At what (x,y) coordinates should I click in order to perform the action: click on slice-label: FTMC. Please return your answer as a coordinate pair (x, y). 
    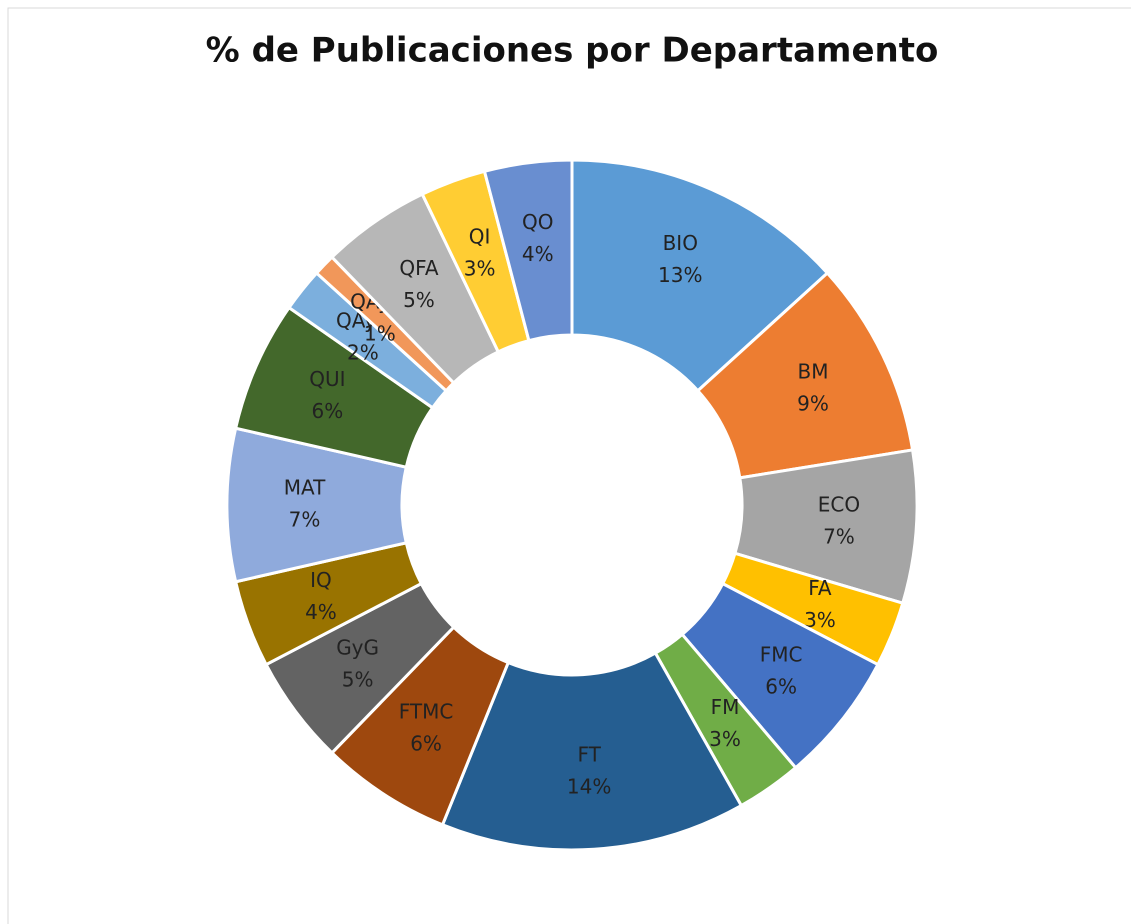
    Looking at the image, I should click on (426, 712).